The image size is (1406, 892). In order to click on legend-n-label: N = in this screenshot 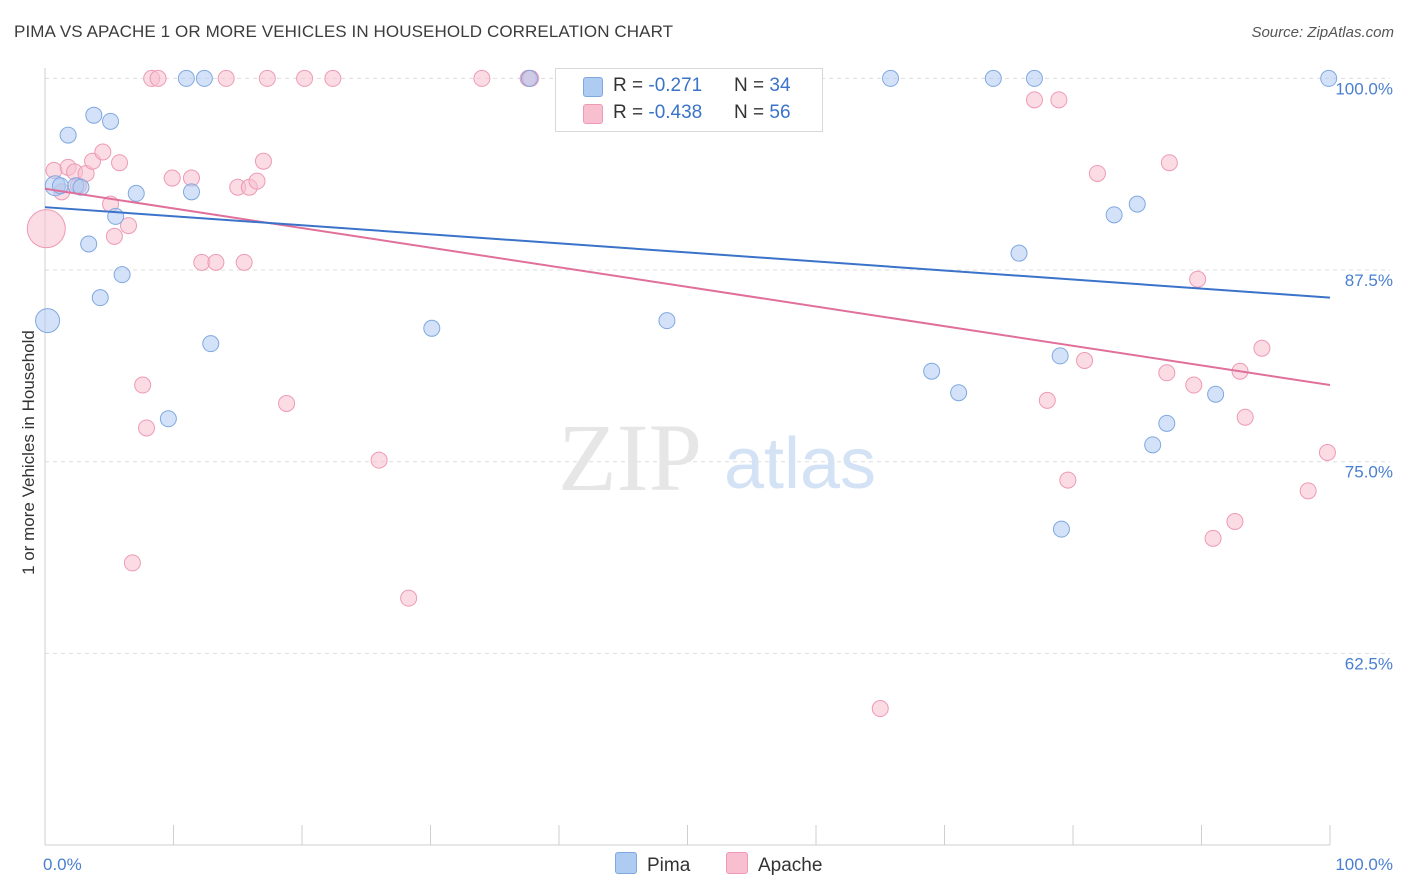, I will do `click(752, 85)`.